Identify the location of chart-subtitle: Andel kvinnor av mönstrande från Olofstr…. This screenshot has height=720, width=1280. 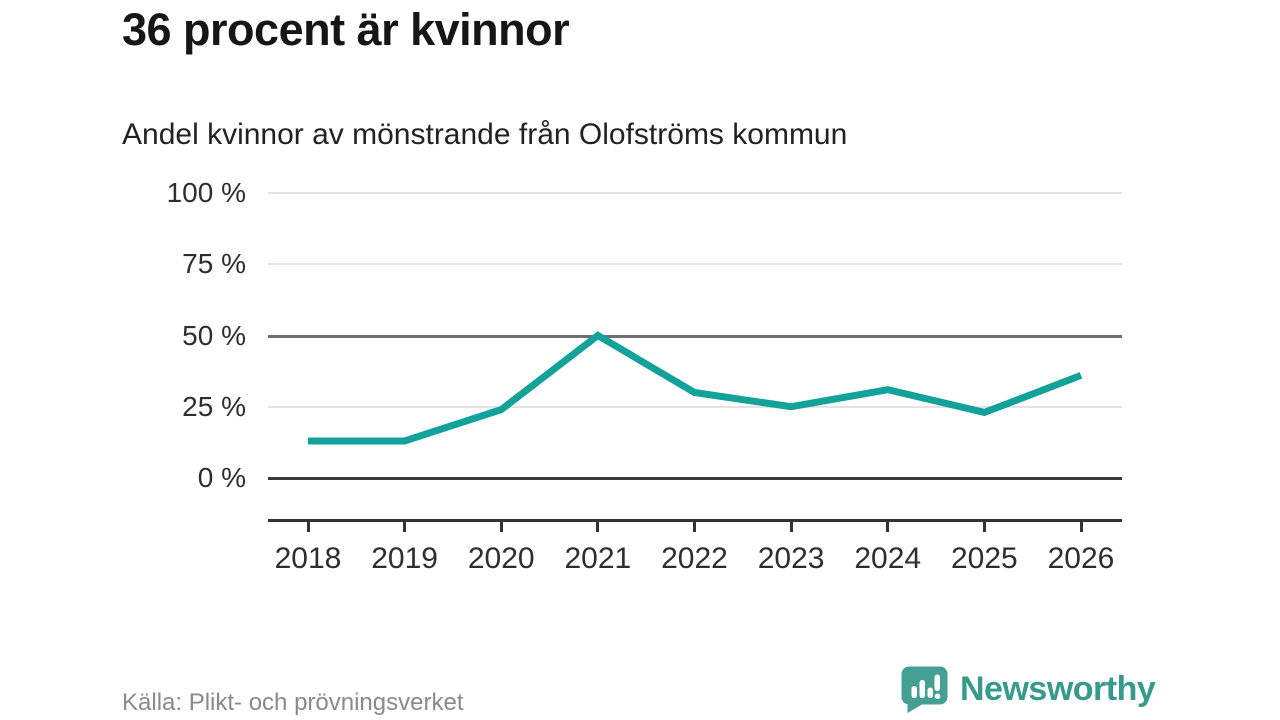
(485, 134).